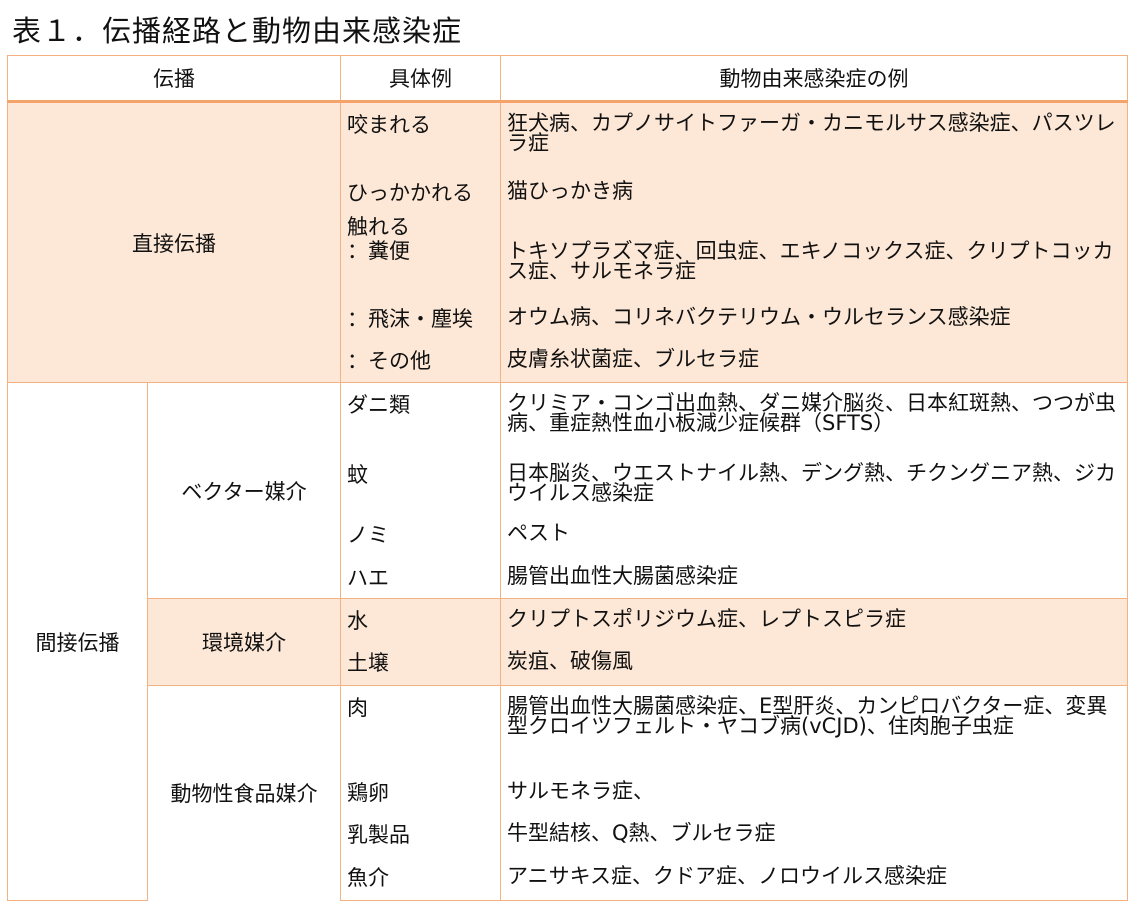 This screenshot has height=911, width=1134. I want to click on header-diseases: 動物由来感染症の例, so click(814, 79).